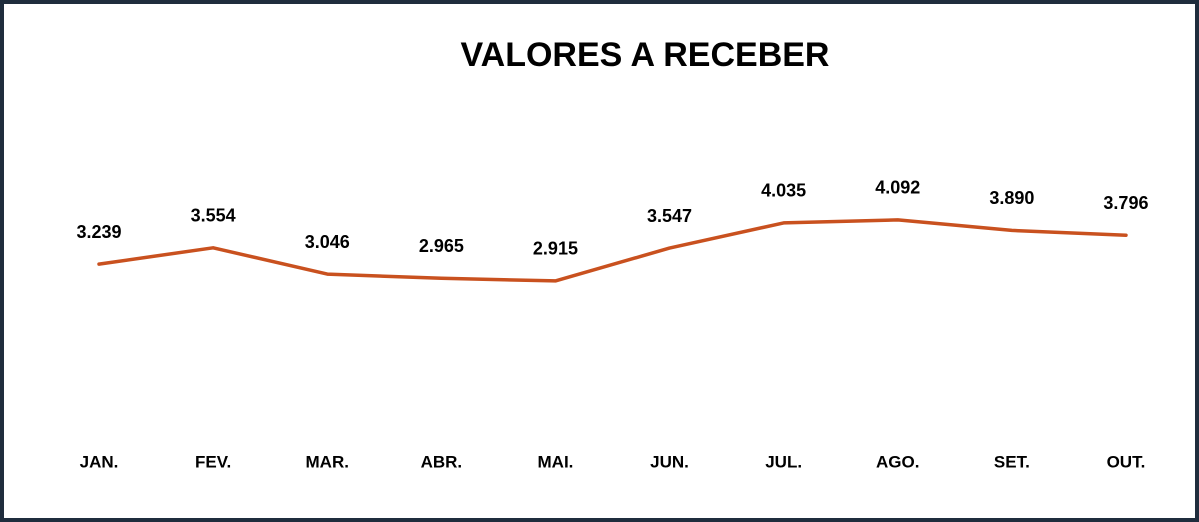  Describe the element at coordinates (99, 232) in the screenshot. I see `data-label: 3.239` at that location.